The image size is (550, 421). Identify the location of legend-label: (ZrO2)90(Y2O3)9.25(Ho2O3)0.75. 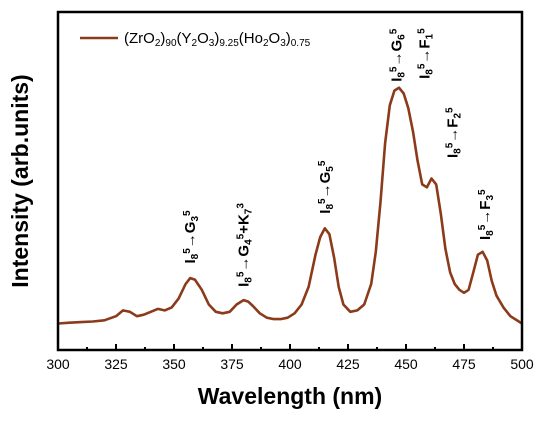
(217, 39).